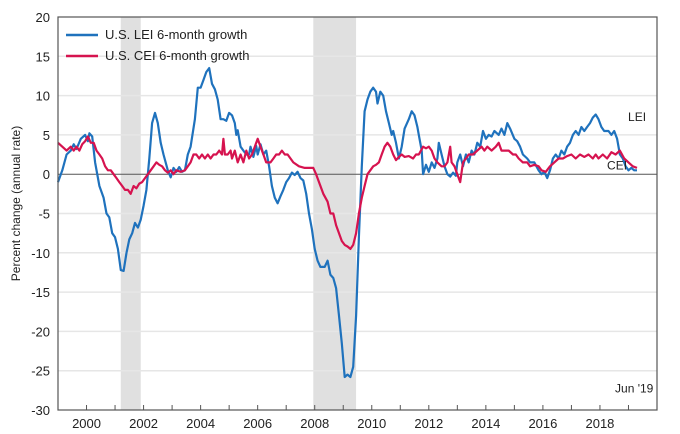 The height and width of the screenshot is (434, 680). What do you see at coordinates (637, 117) in the screenshot?
I see `annotation-lei-label: LEI` at bounding box center [637, 117].